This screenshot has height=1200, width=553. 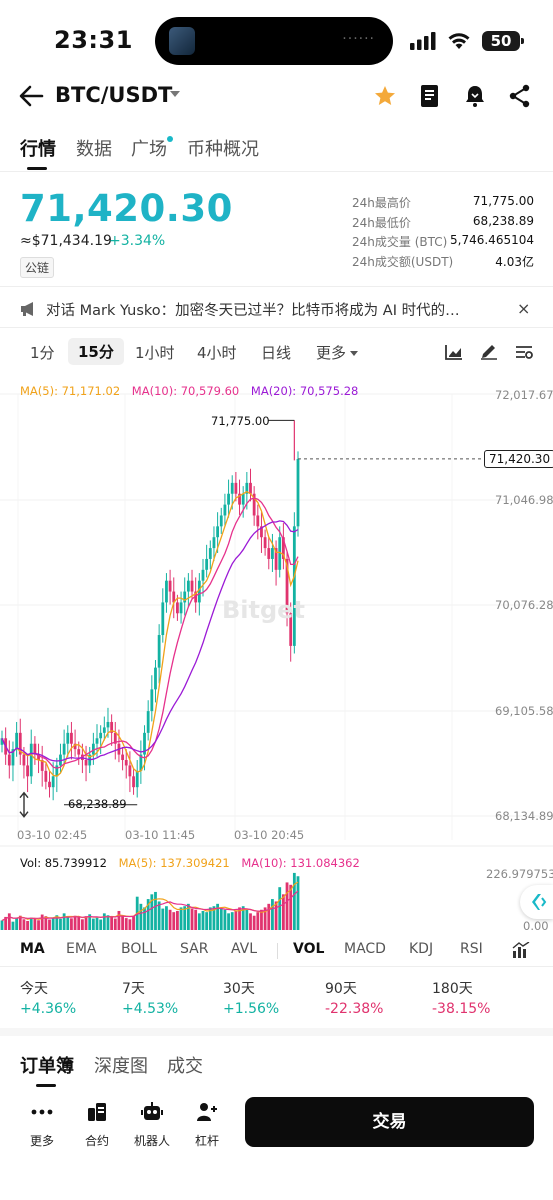 What do you see at coordinates (443, 224) in the screenshot?
I see `stat-row: 24h最低价 68,238.89` at bounding box center [443, 224].